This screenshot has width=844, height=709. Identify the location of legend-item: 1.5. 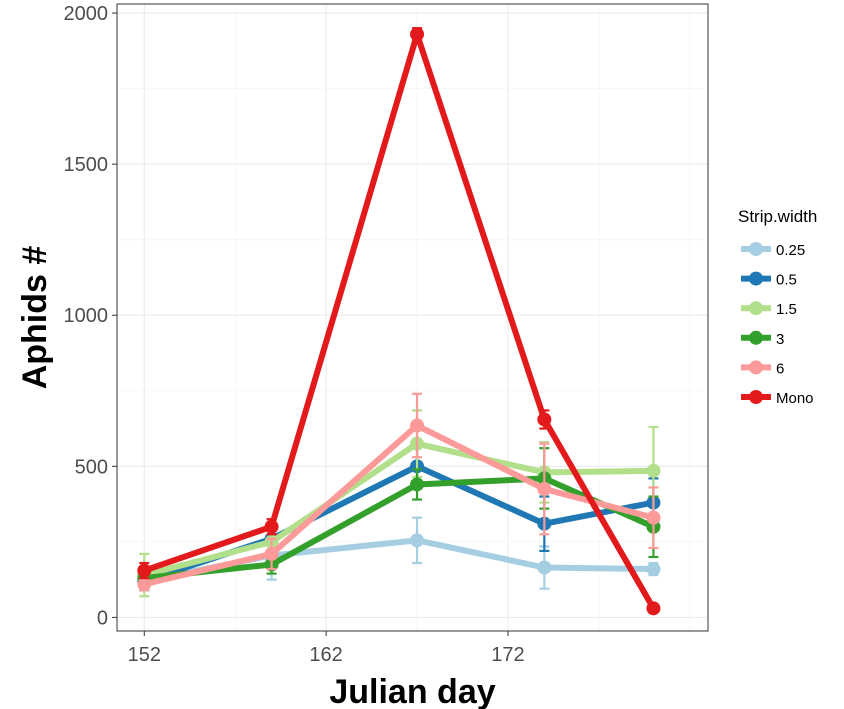
(769, 309).